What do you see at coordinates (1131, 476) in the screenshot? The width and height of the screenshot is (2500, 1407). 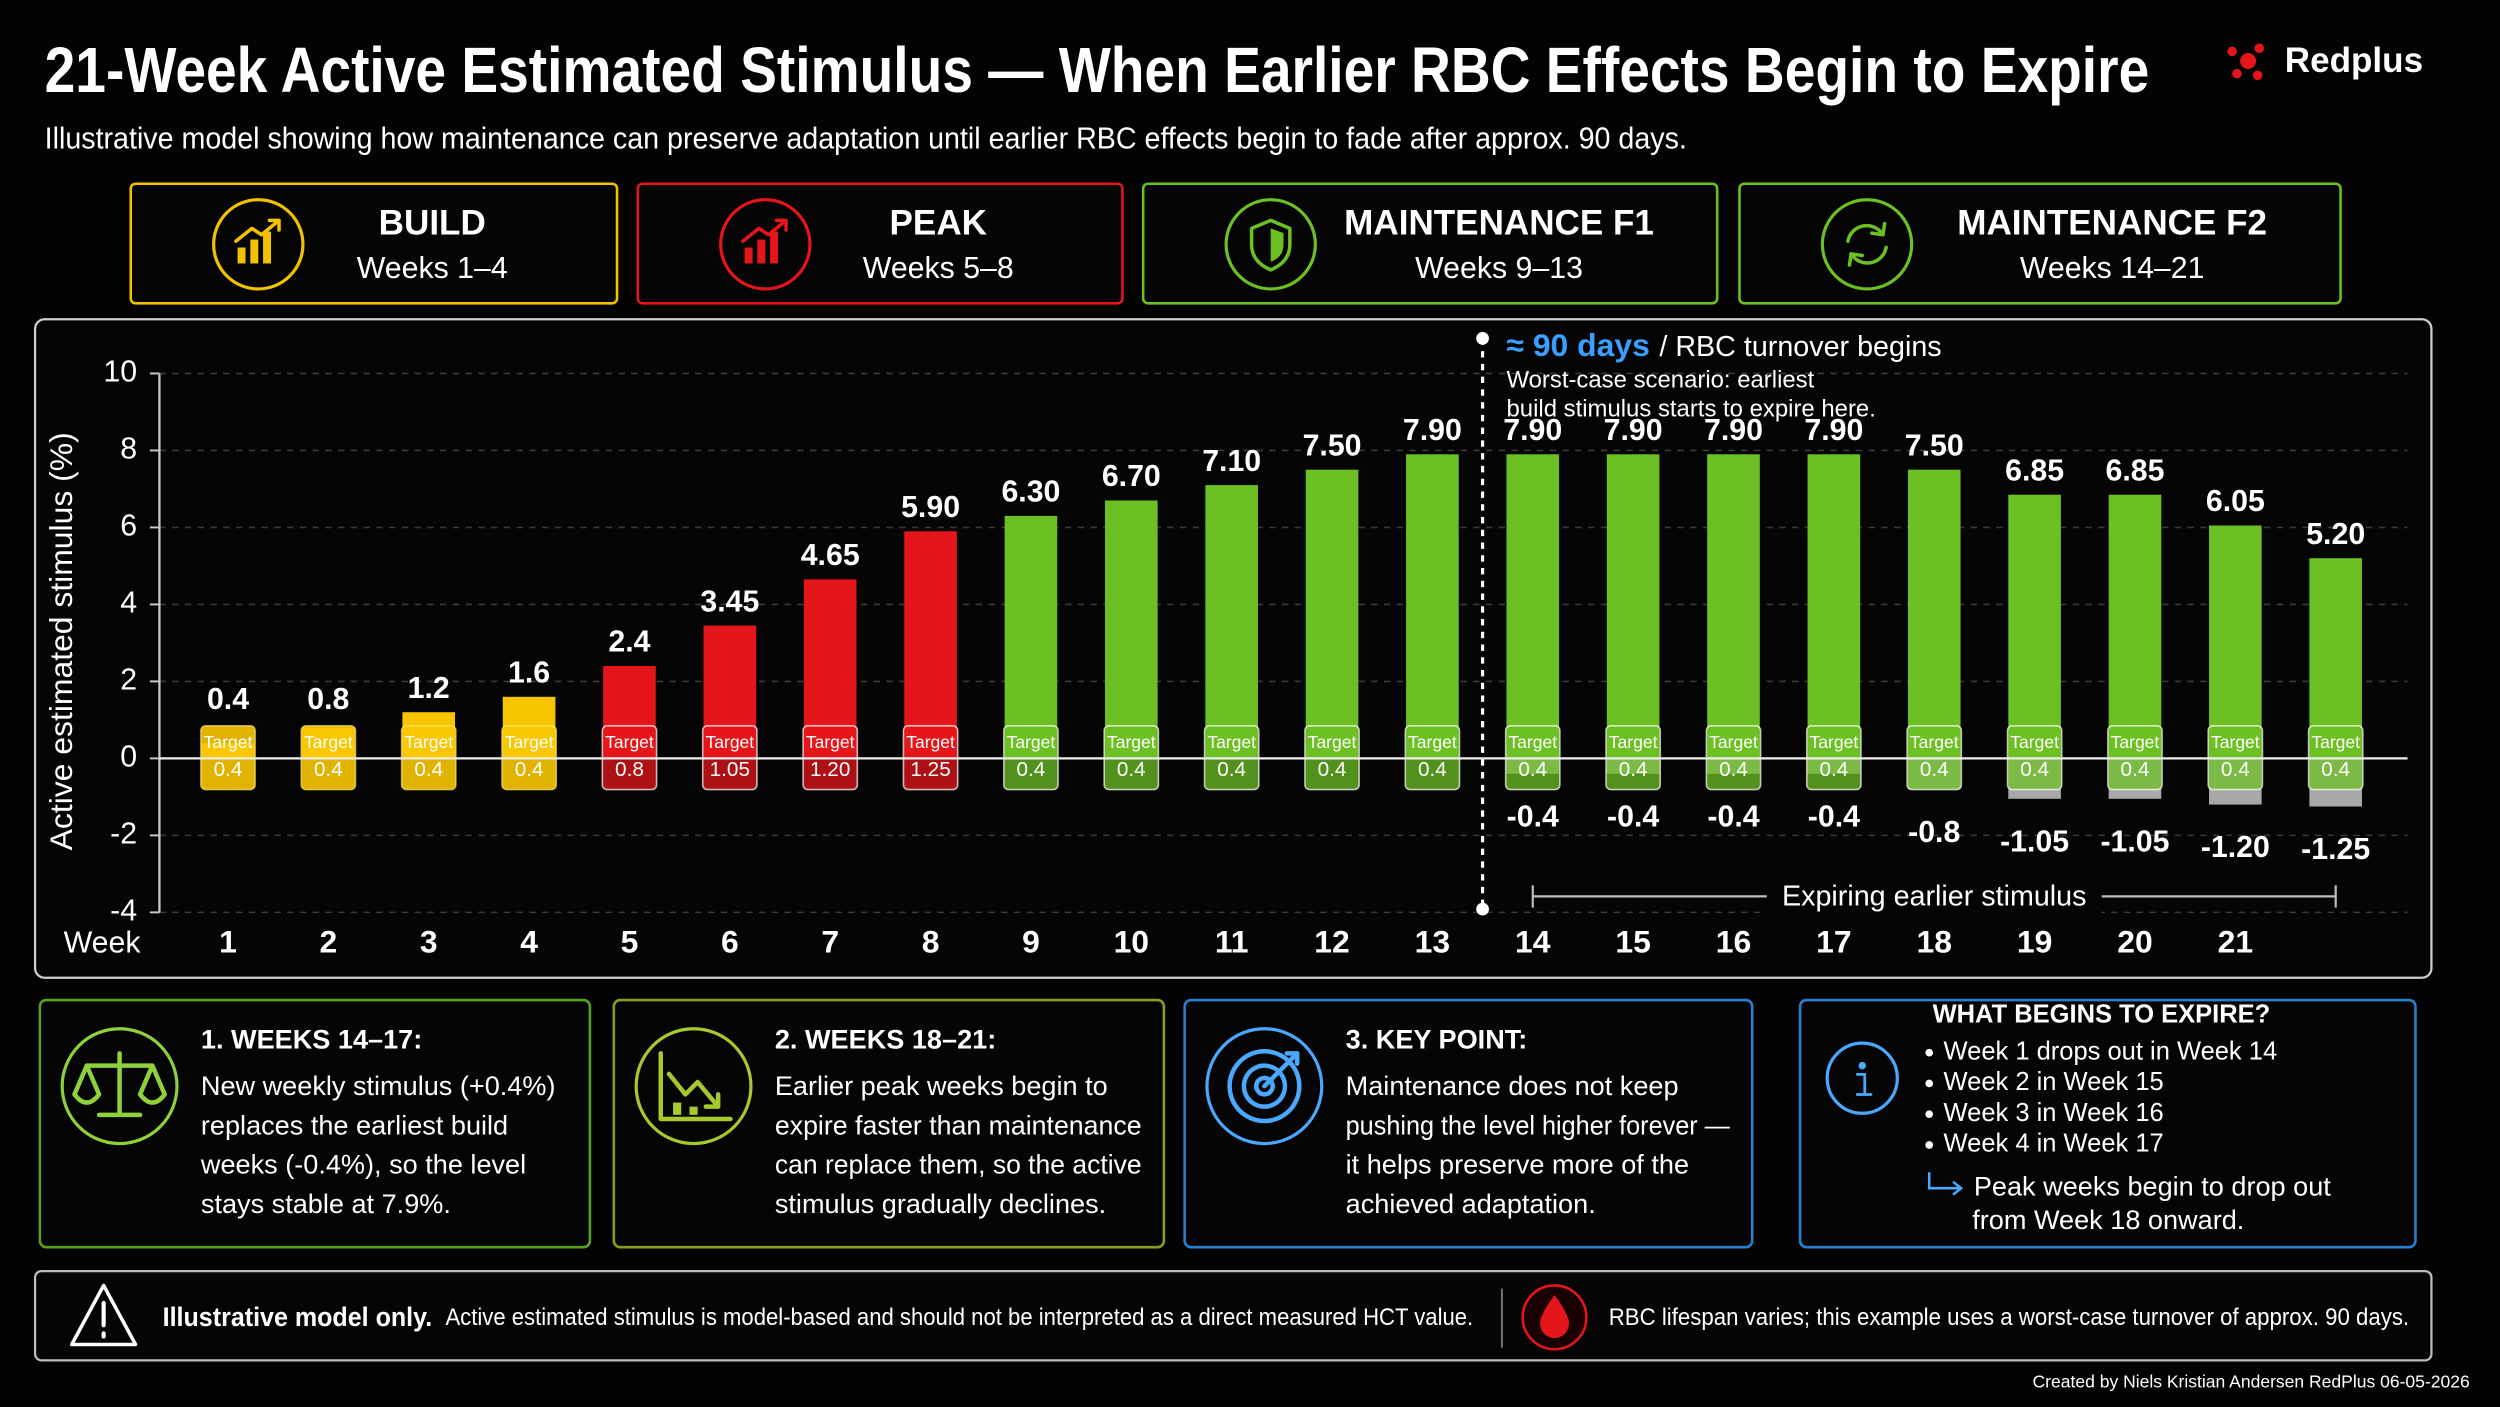 I see `value-label: 6.70` at bounding box center [1131, 476].